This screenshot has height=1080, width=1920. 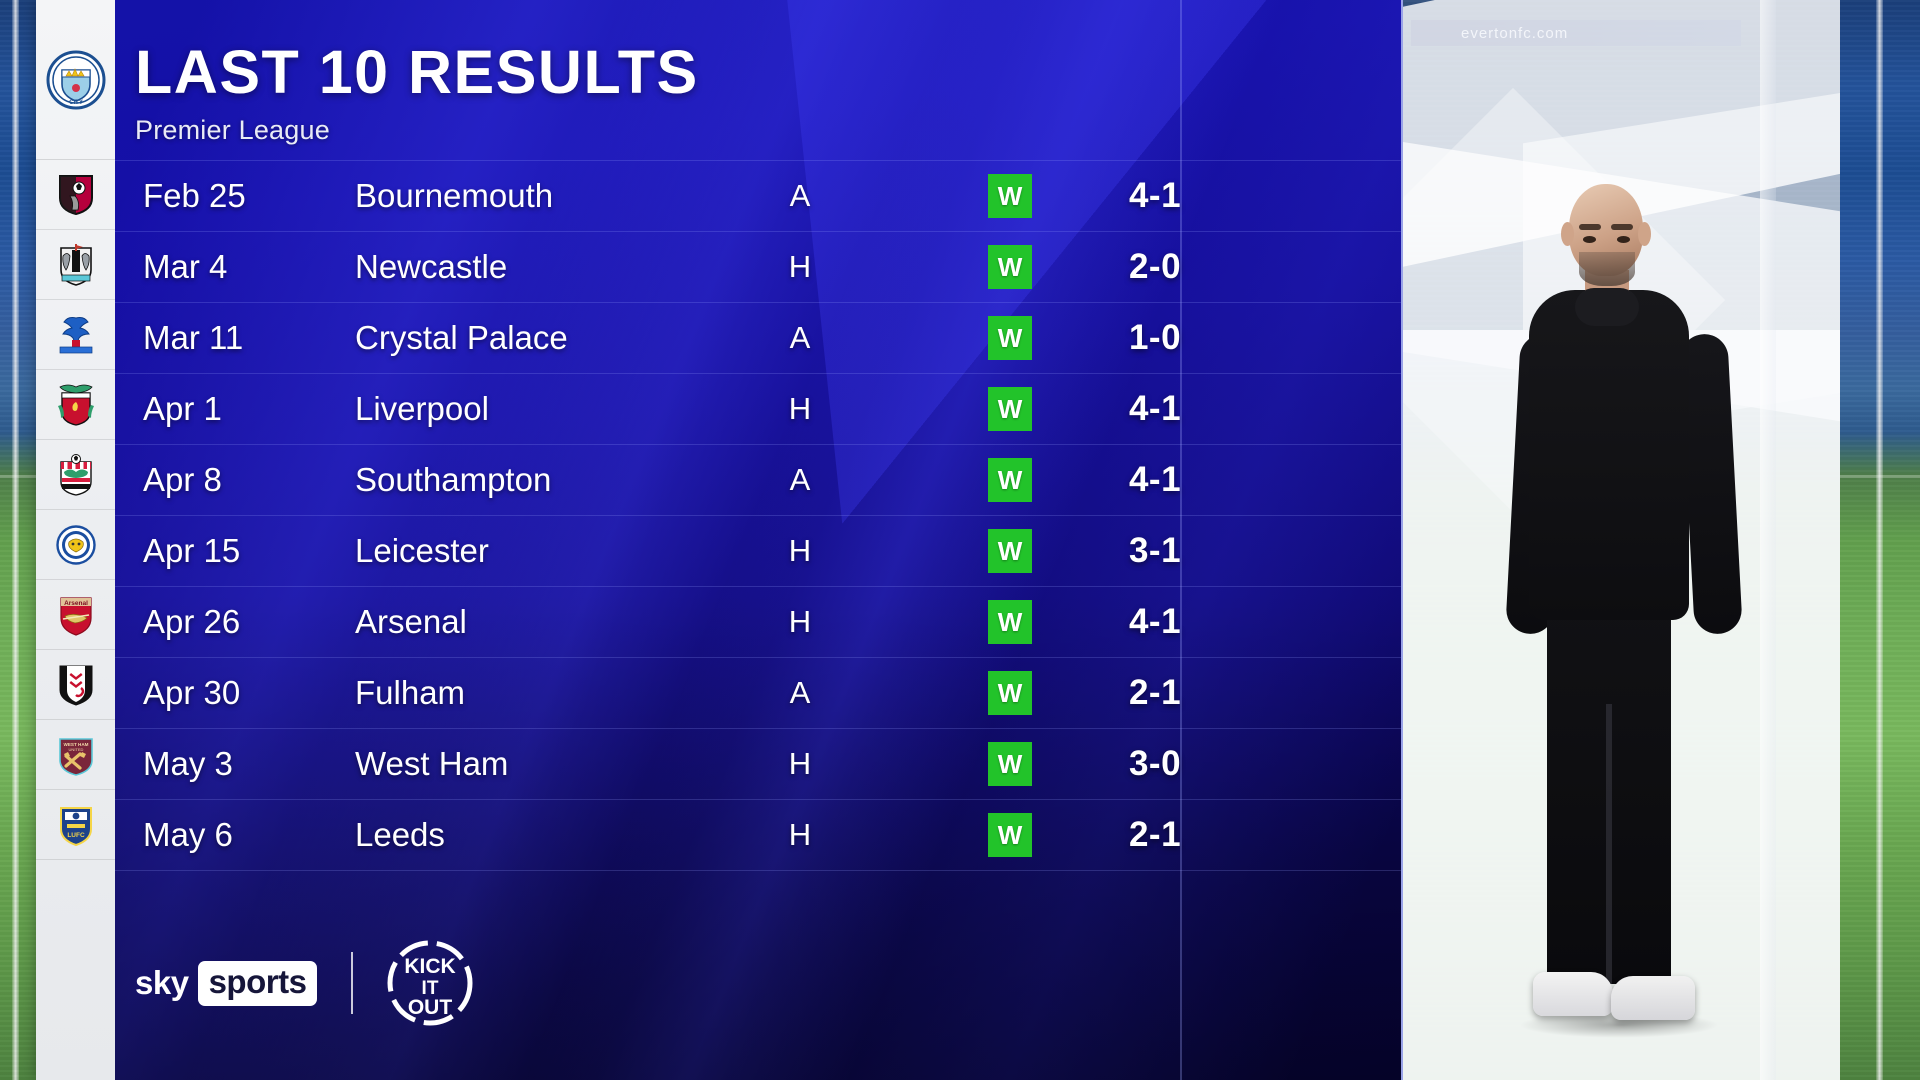 What do you see at coordinates (430, 1007) in the screenshot?
I see `kio-line-3: OUT` at bounding box center [430, 1007].